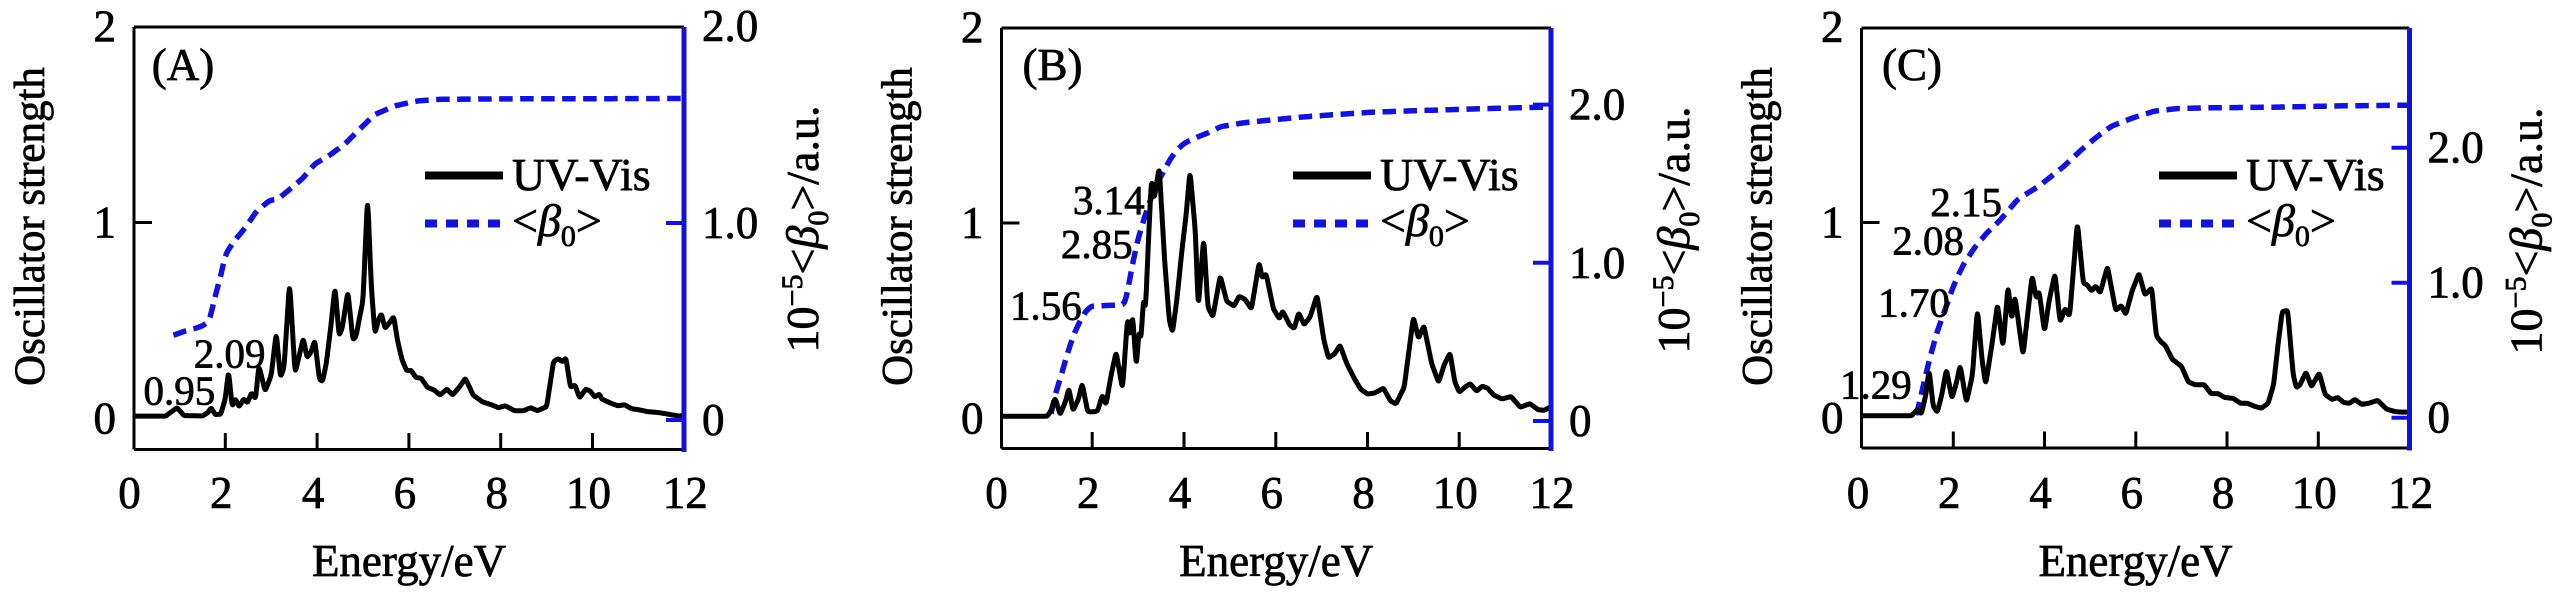 Image resolution: width=2567 pixels, height=598 pixels. Describe the element at coordinates (1053, 65) in the screenshot. I see `svg-text: (B)` at that location.